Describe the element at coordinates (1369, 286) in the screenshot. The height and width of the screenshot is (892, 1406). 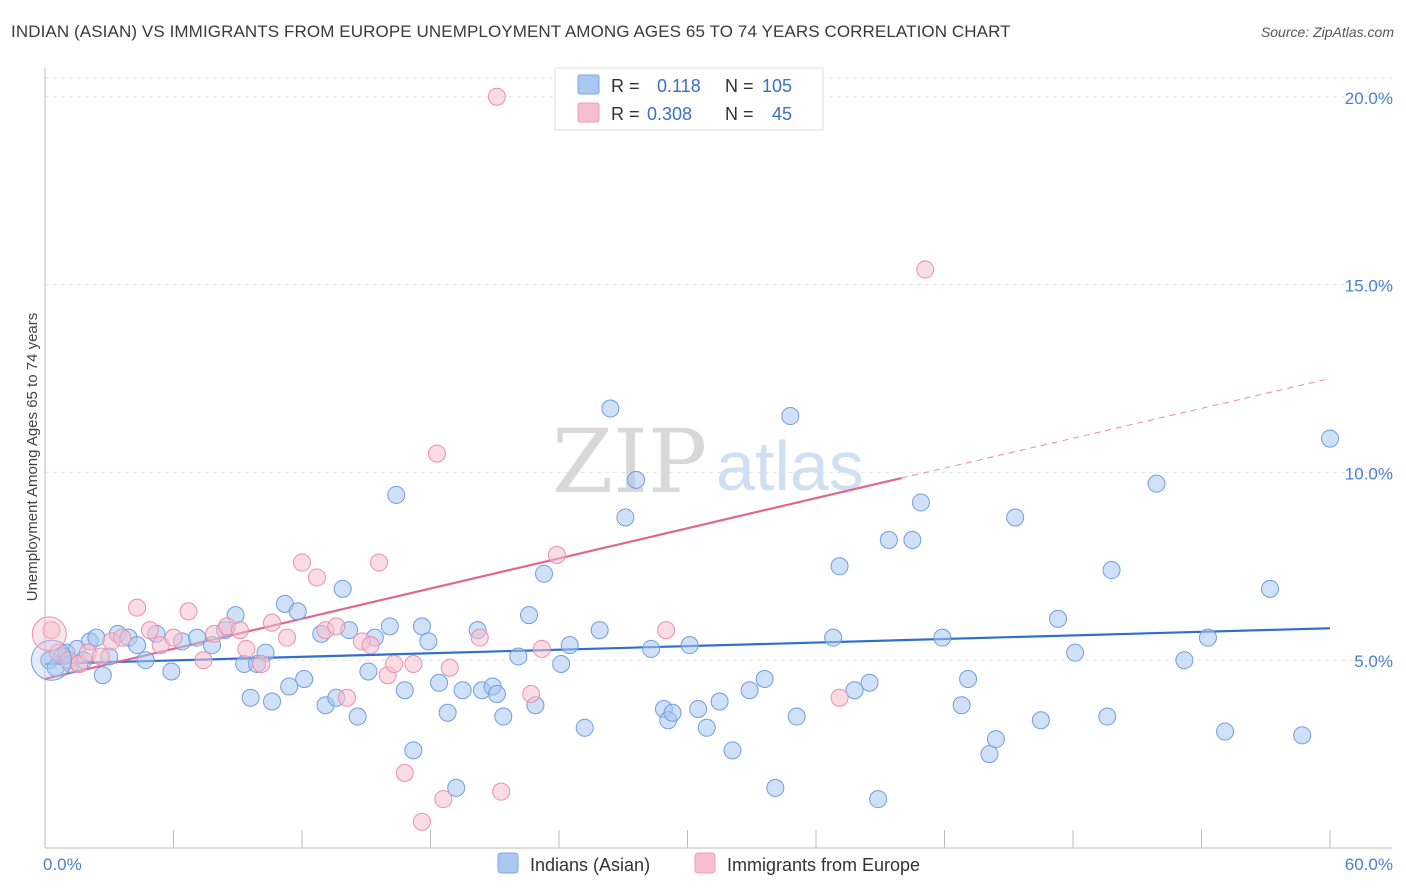
I see `y-tick-label-15: 15.0%` at that location.